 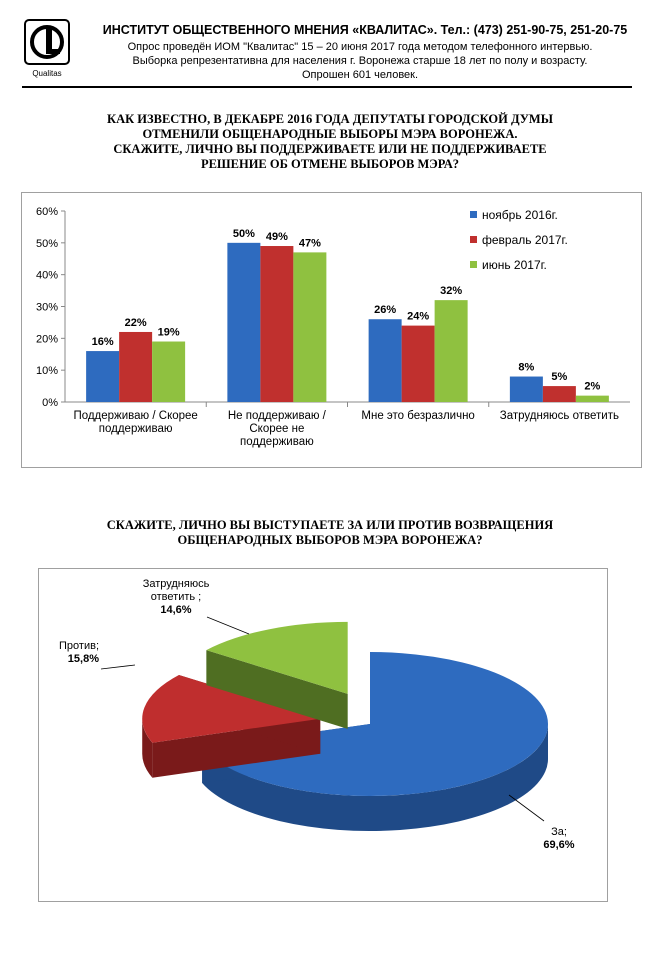 I want to click on question-1-line-4: РЕШЕНИЕ ОБ ОТМЕНЕ ВЫБОРОВ МЭРА?, so click(x=330, y=164).